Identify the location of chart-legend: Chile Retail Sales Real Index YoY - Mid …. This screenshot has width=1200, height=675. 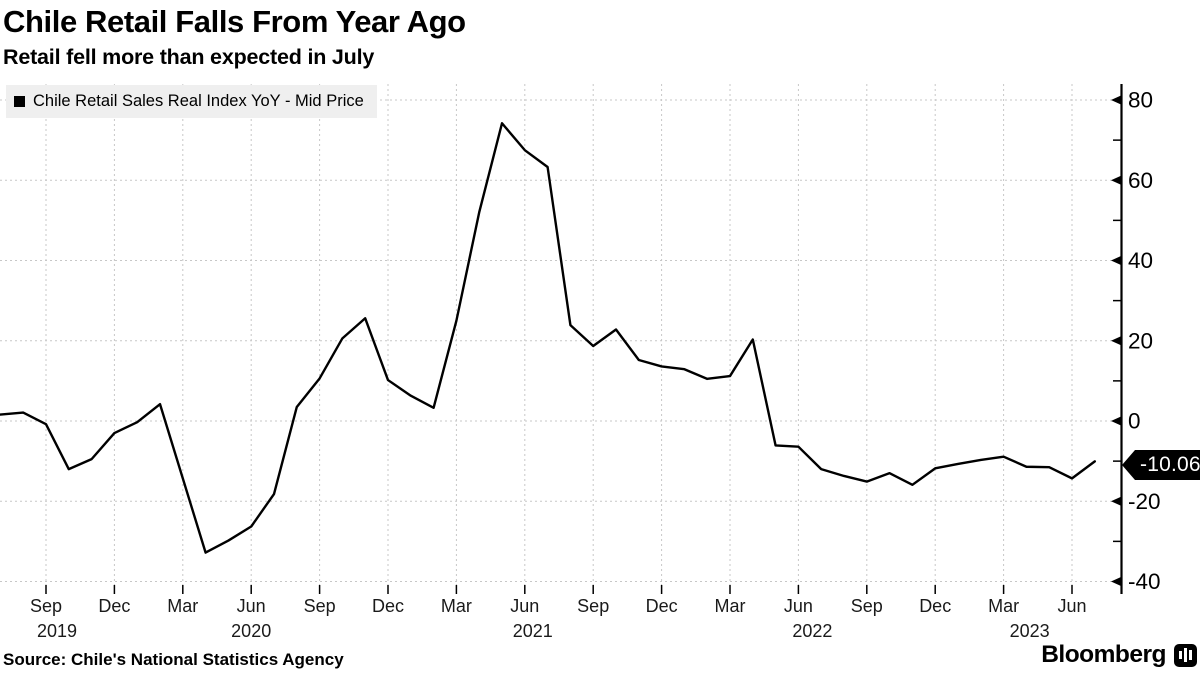
(191, 101).